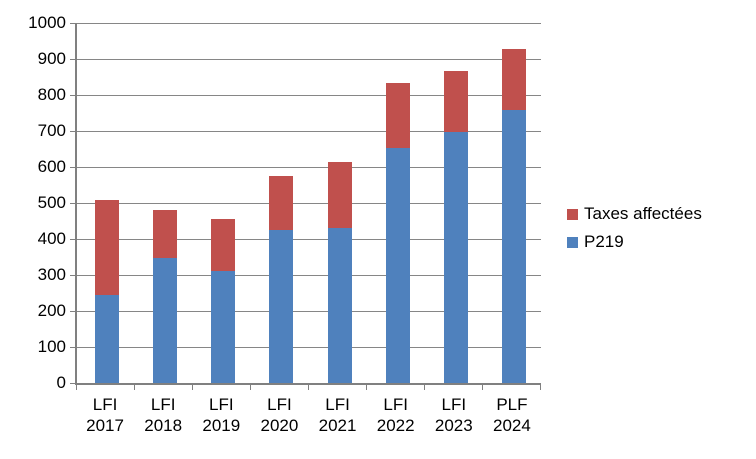 This screenshot has width=756, height=459. I want to click on x-axis-label-line2: 2022, so click(395, 425).